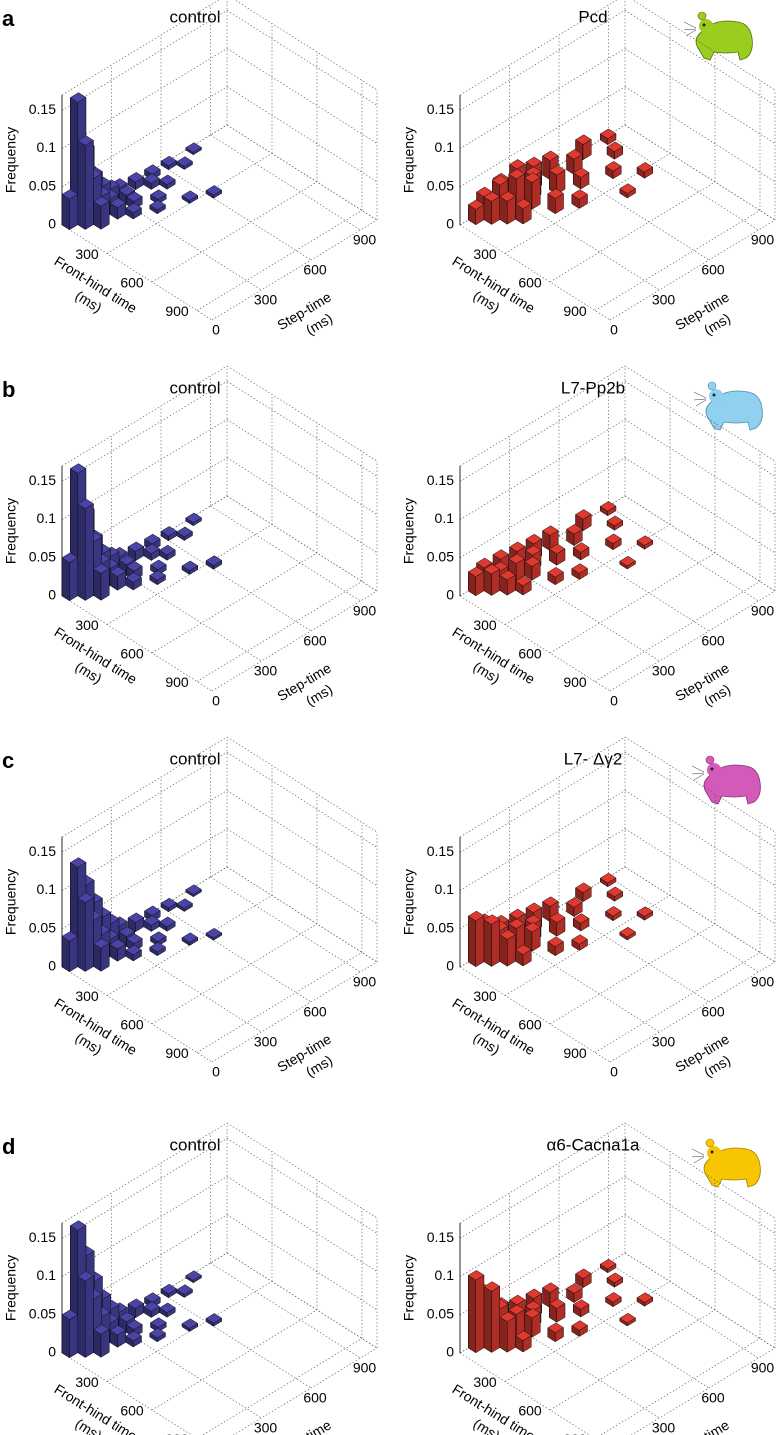  What do you see at coordinates (409, 902) in the screenshot?
I see `z-axis-title: Frequency` at bounding box center [409, 902].